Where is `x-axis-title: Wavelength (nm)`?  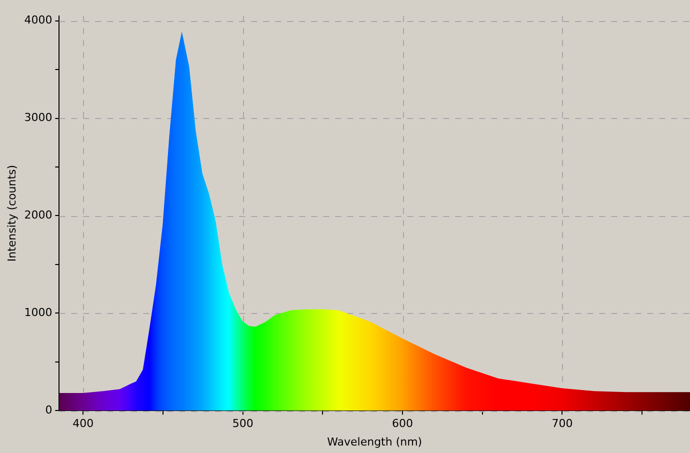
x-axis-title: Wavelength (nm) is located at coordinates (374, 441).